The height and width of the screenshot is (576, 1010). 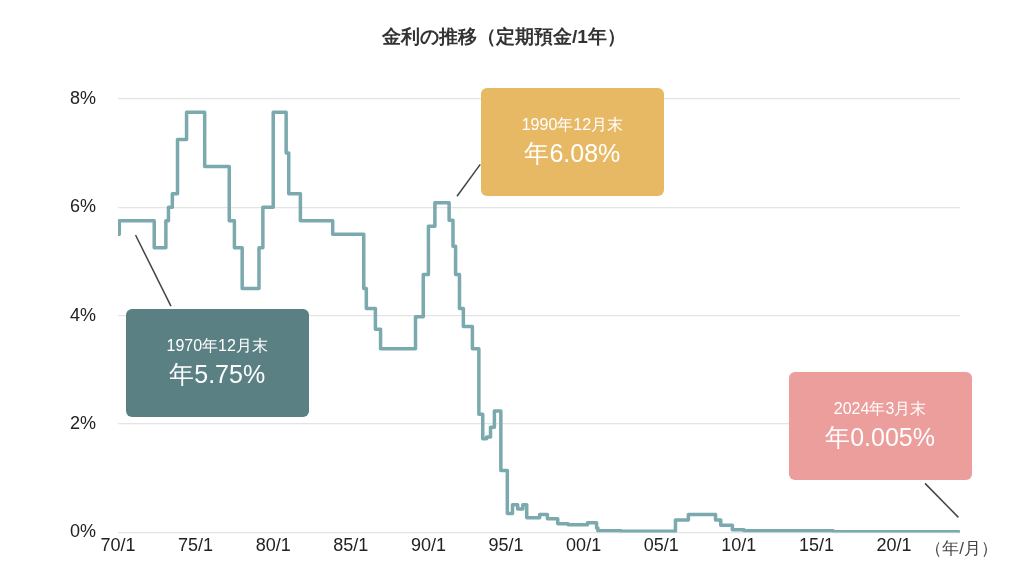 I want to click on x-tick-label: 85/1, so click(x=351, y=545).